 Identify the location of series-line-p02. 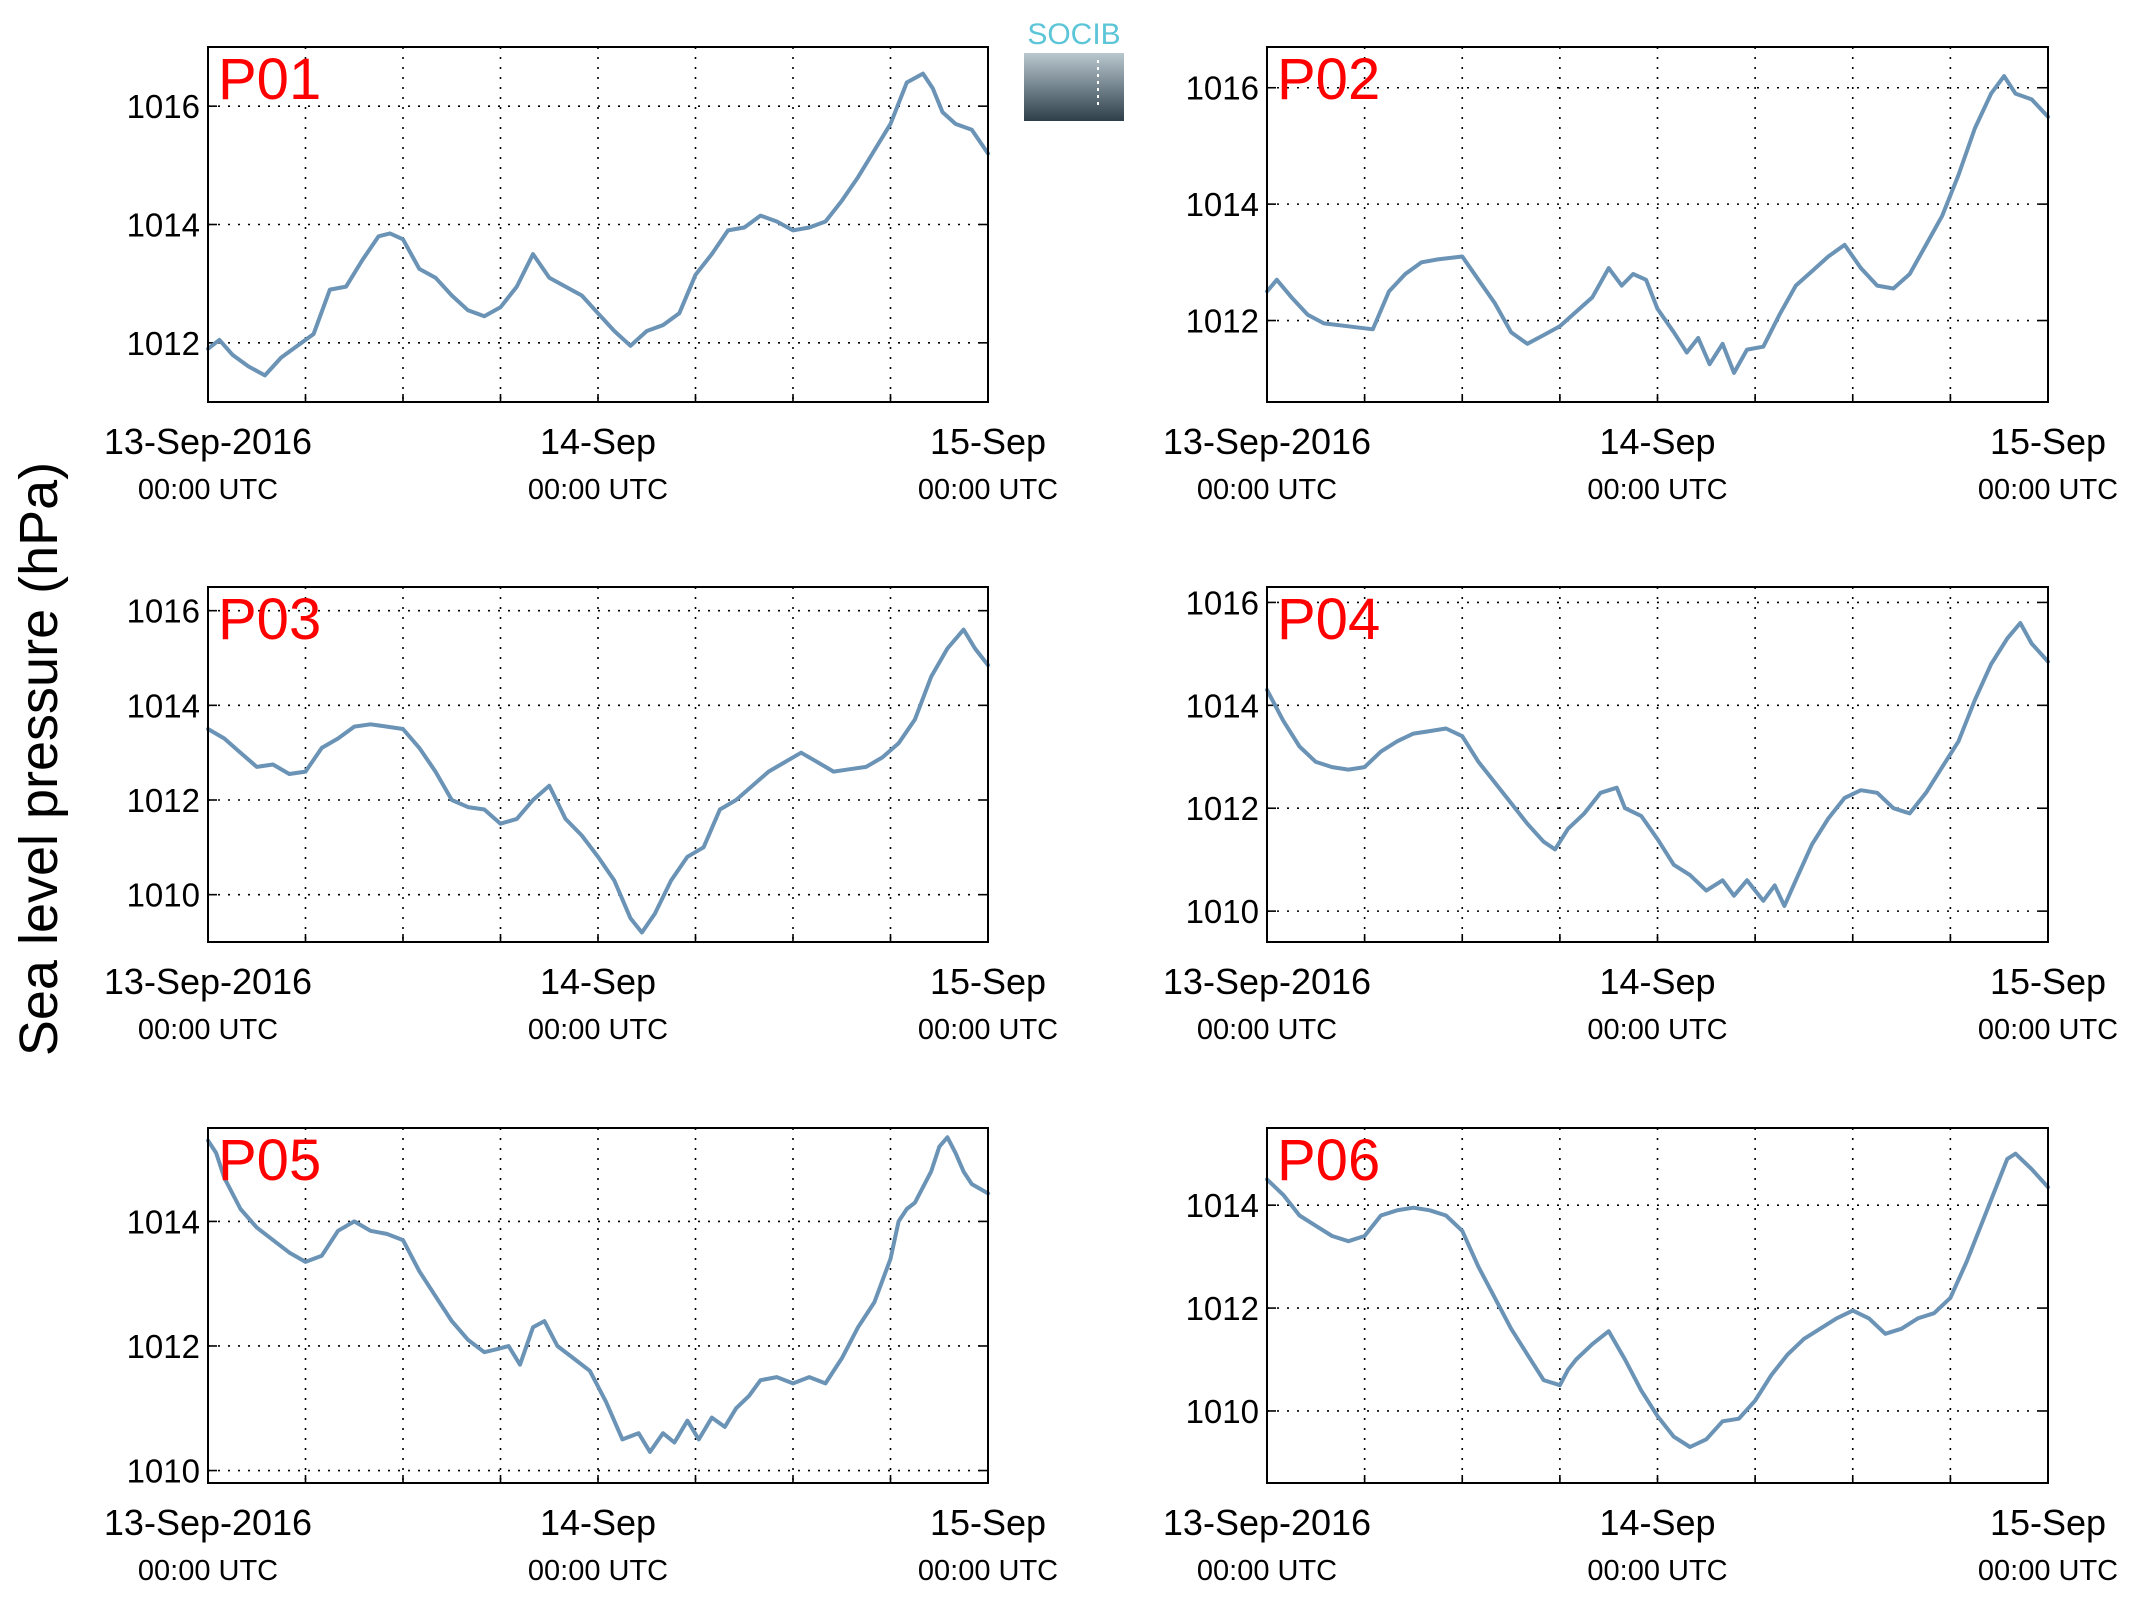
(1657, 224).